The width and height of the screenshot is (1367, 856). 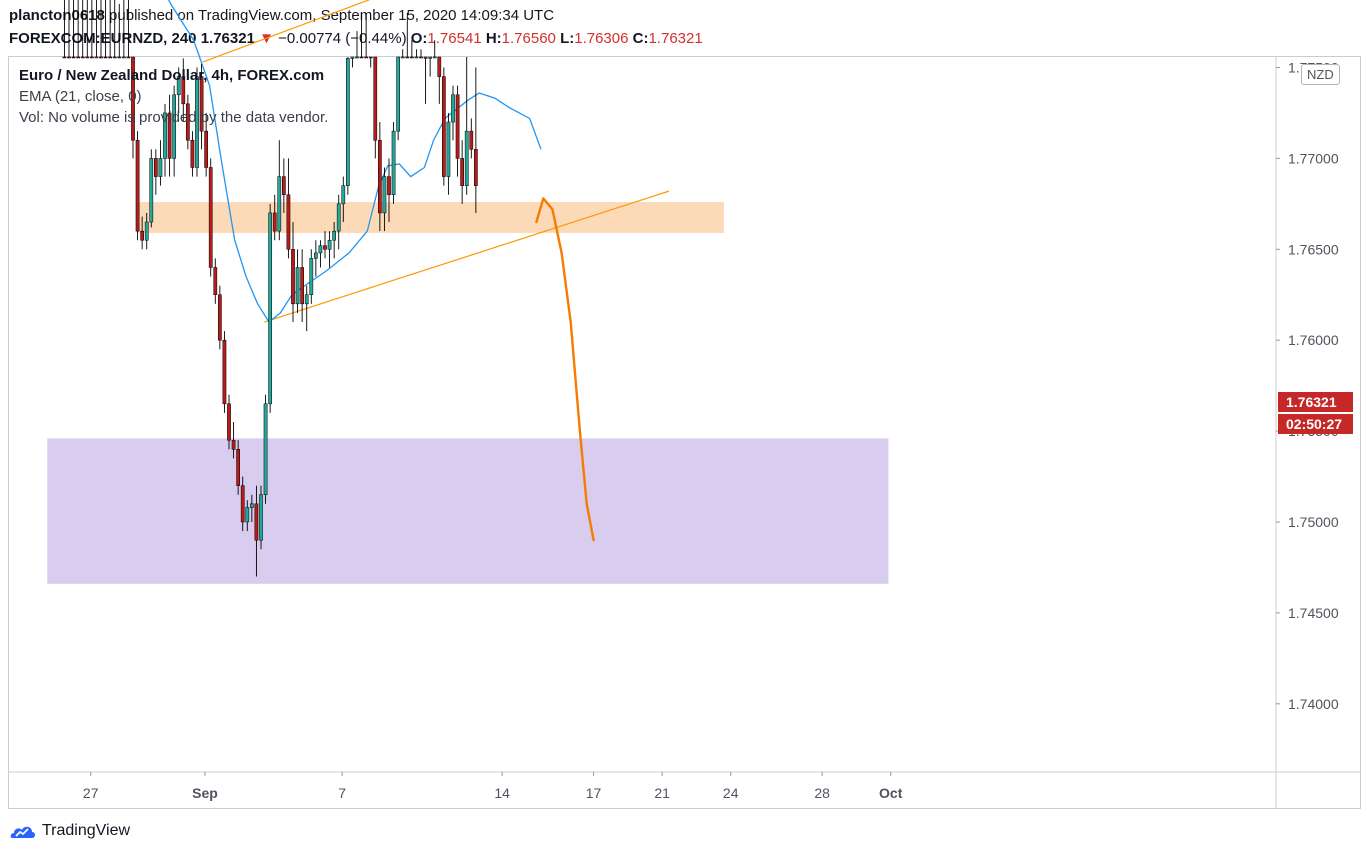 I want to click on time-tick-label: Oct, so click(x=891, y=793).